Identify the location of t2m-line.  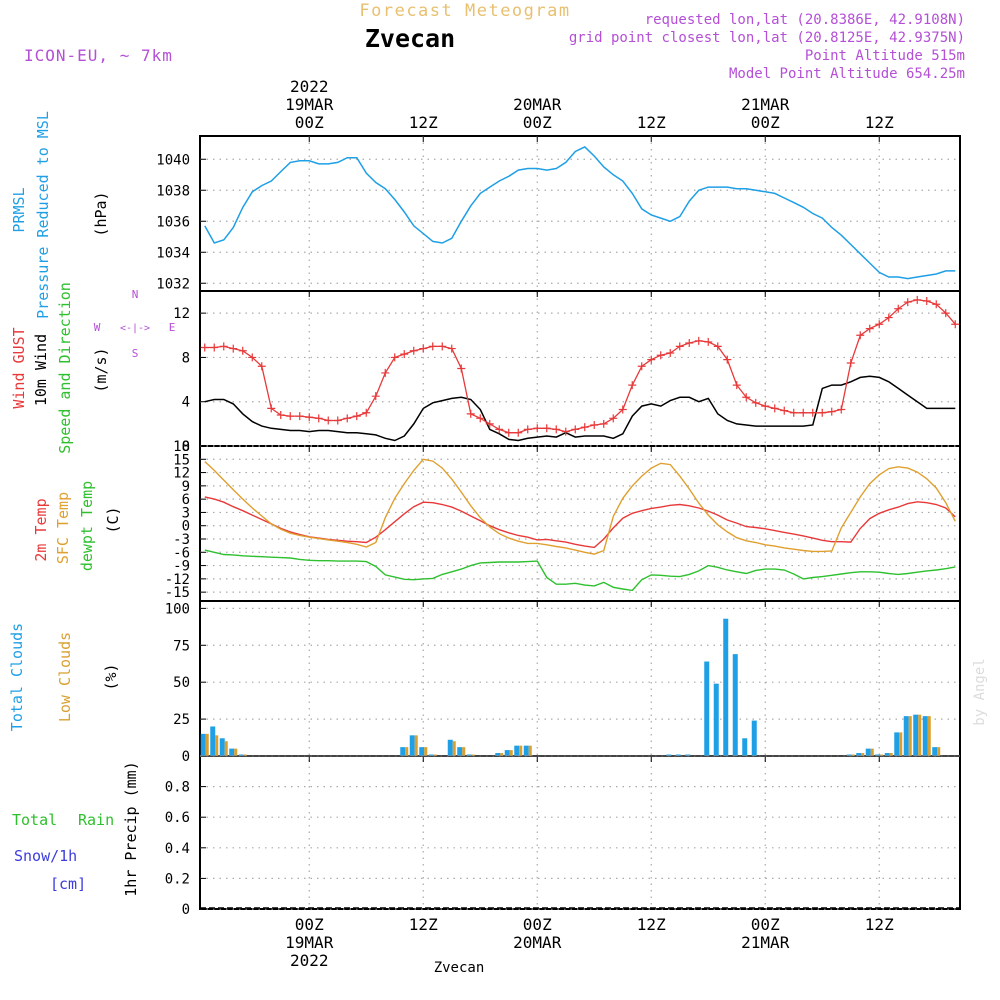
(580, 522).